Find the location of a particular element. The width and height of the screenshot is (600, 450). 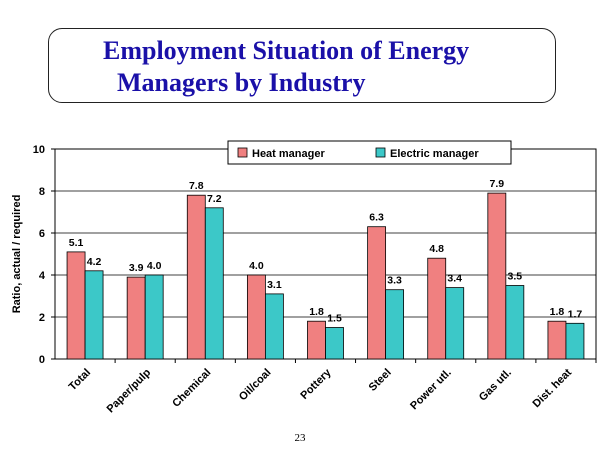

x-tick-label: Total is located at coordinates (80, 380).